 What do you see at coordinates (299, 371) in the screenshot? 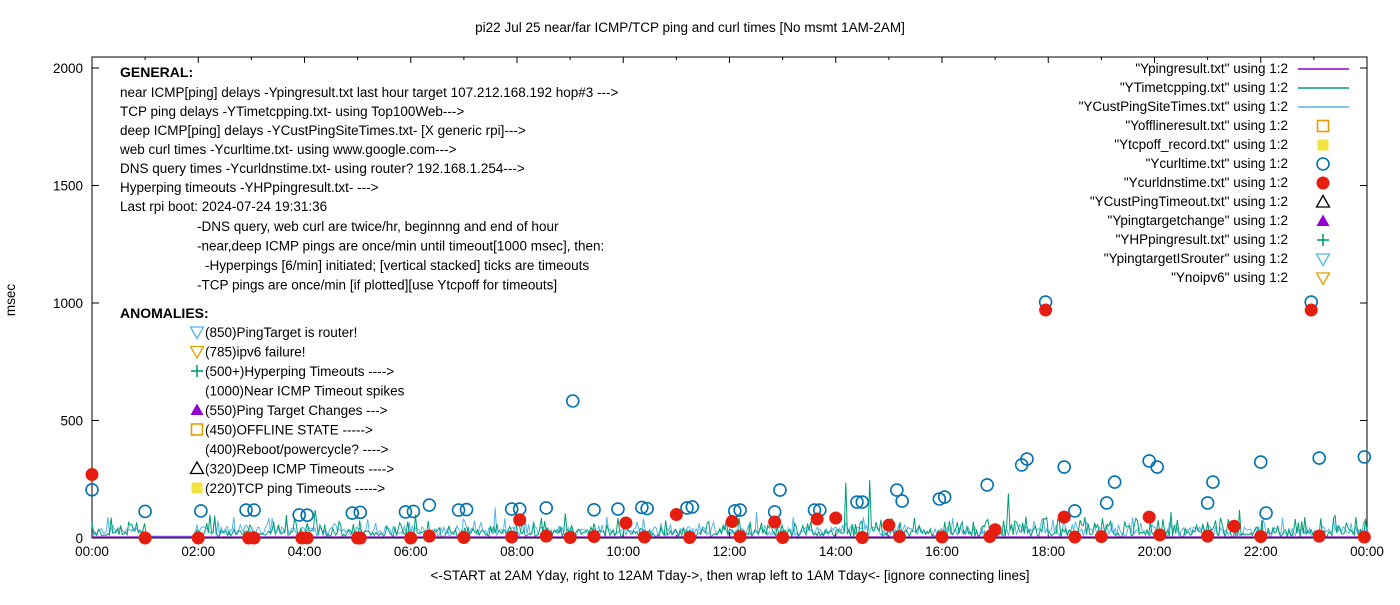
I see `anomaly-item: (500+)Hyperping Timeouts ---->` at bounding box center [299, 371].